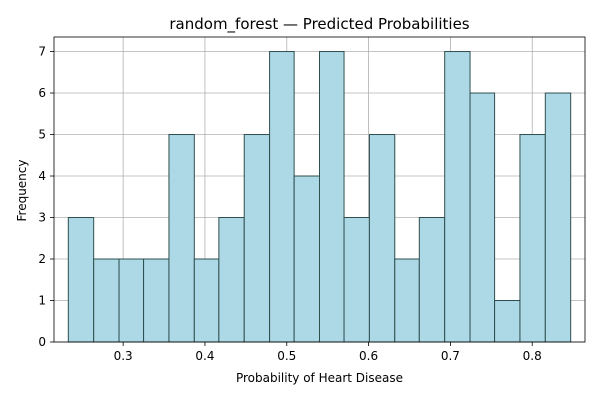 This screenshot has width=600, height=400. I want to click on x-tick-label: 0.8, so click(532, 356).